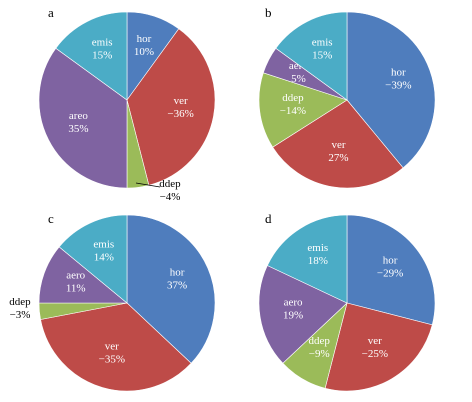 The image size is (472, 402). Describe the element at coordinates (268, 218) in the screenshot. I see `panel-letter-d: d` at that location.